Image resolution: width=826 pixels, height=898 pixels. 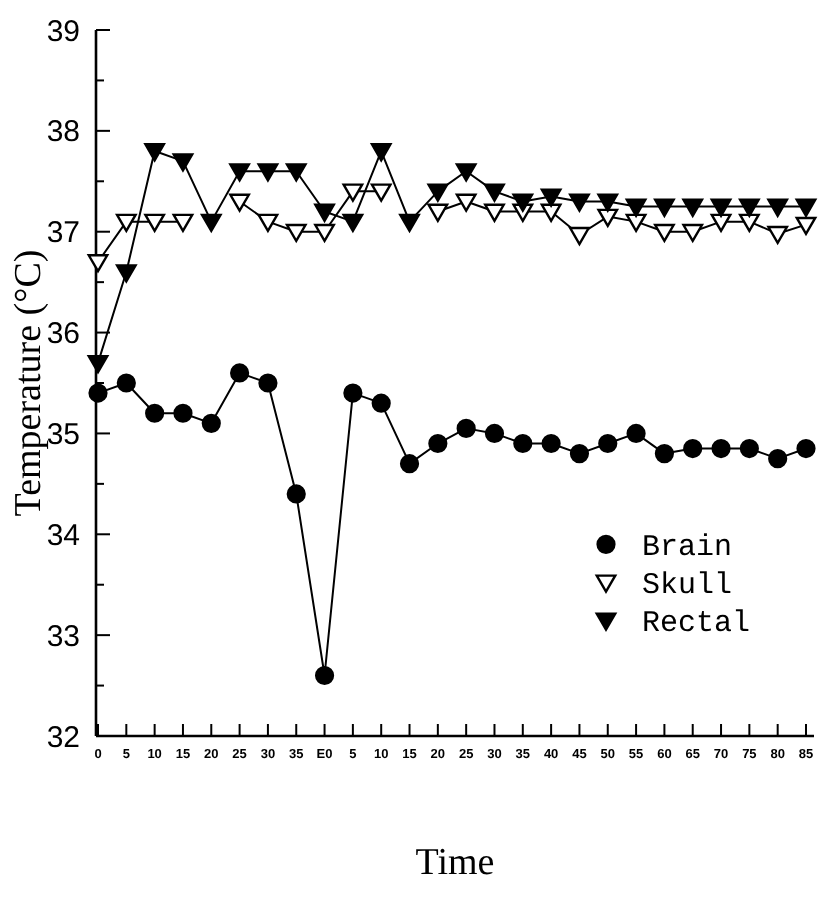 I want to click on y-axis-title: Temperature (°C), so click(x=29, y=383).